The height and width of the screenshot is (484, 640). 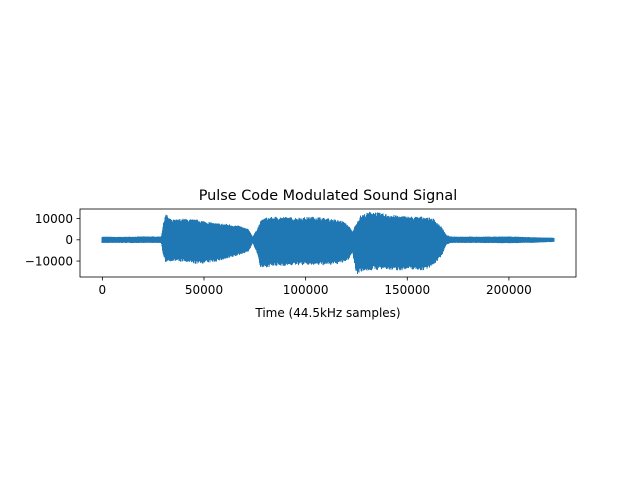 What do you see at coordinates (328, 196) in the screenshot?
I see `chart-title: Pulse Code Modulated Sound Signal` at bounding box center [328, 196].